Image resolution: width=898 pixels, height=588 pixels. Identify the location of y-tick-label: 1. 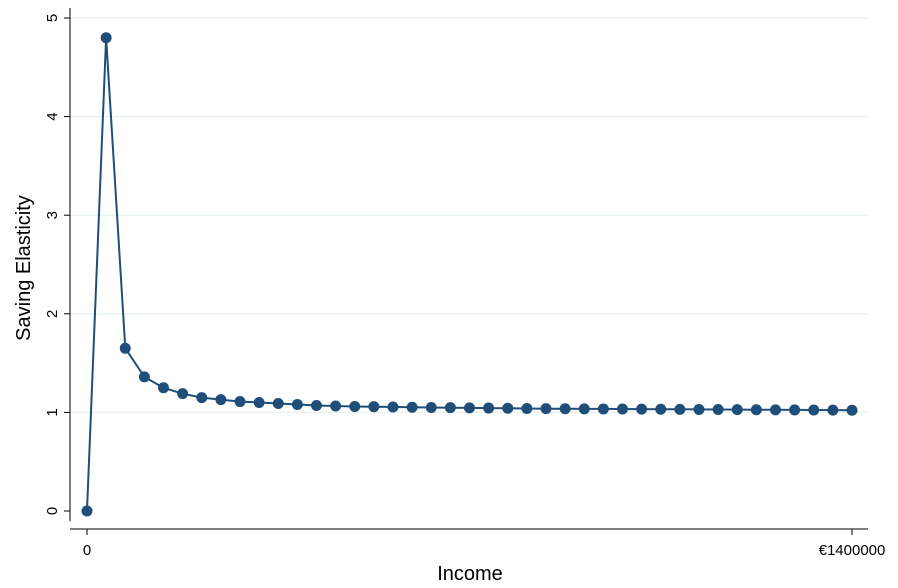
(52, 412).